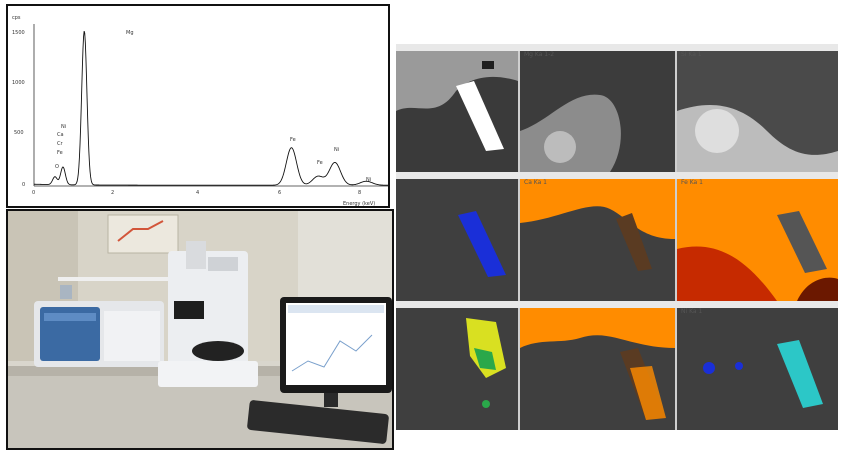 The height and width of the screenshot is (450, 846). Describe the element at coordinates (112, 193) in the screenshot. I see `x-tick-label: 2` at that location.